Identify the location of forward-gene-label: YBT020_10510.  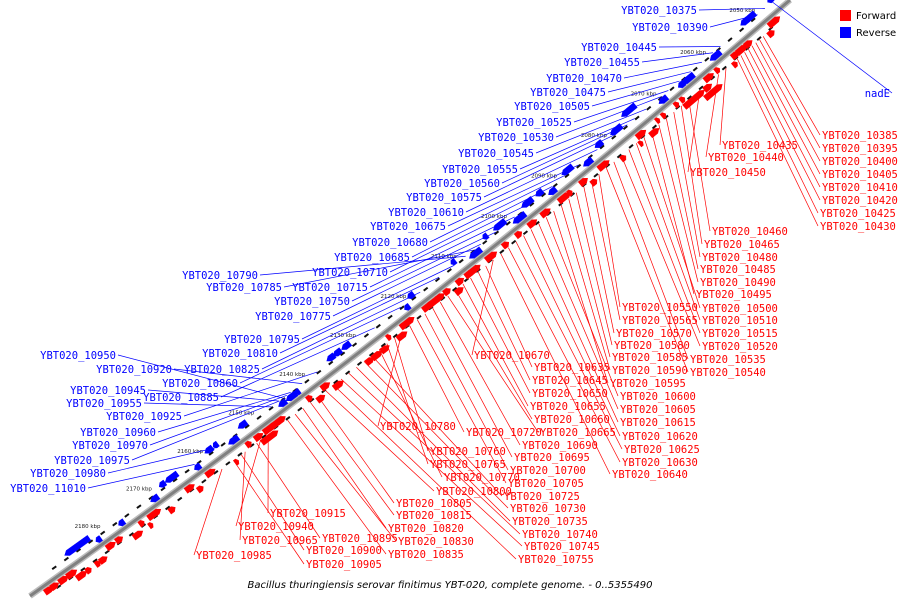
(740, 321).